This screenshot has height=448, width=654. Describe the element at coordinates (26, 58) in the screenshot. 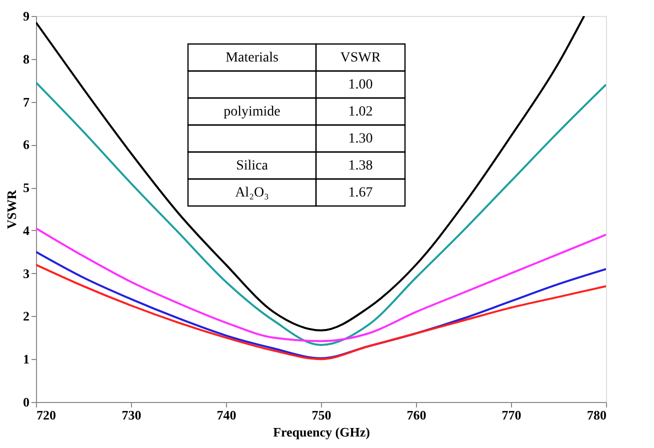

I see `y-tick-label: 8` at that location.